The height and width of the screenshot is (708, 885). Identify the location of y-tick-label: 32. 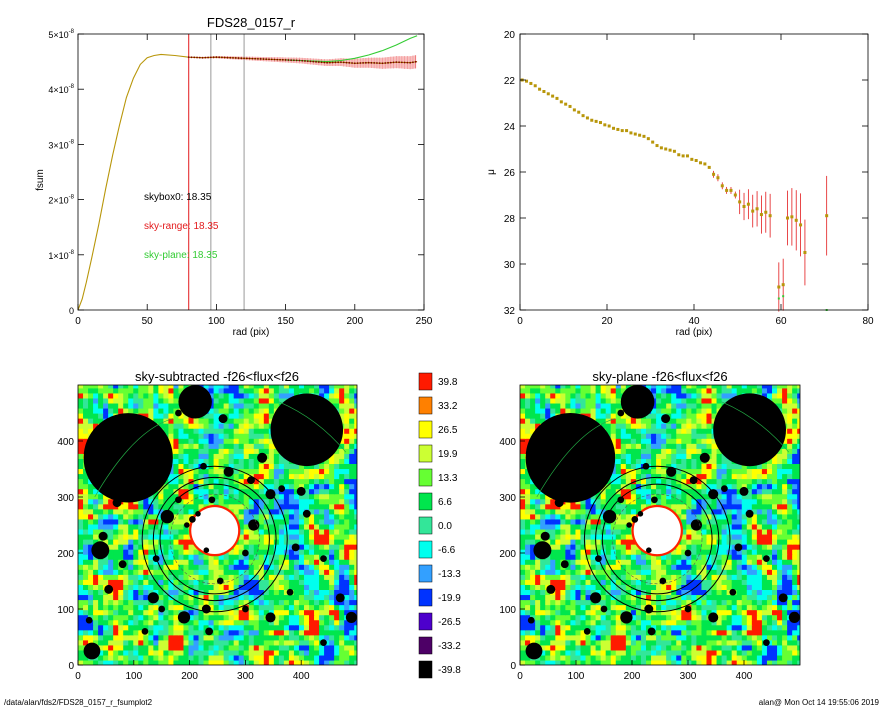
(510, 311).